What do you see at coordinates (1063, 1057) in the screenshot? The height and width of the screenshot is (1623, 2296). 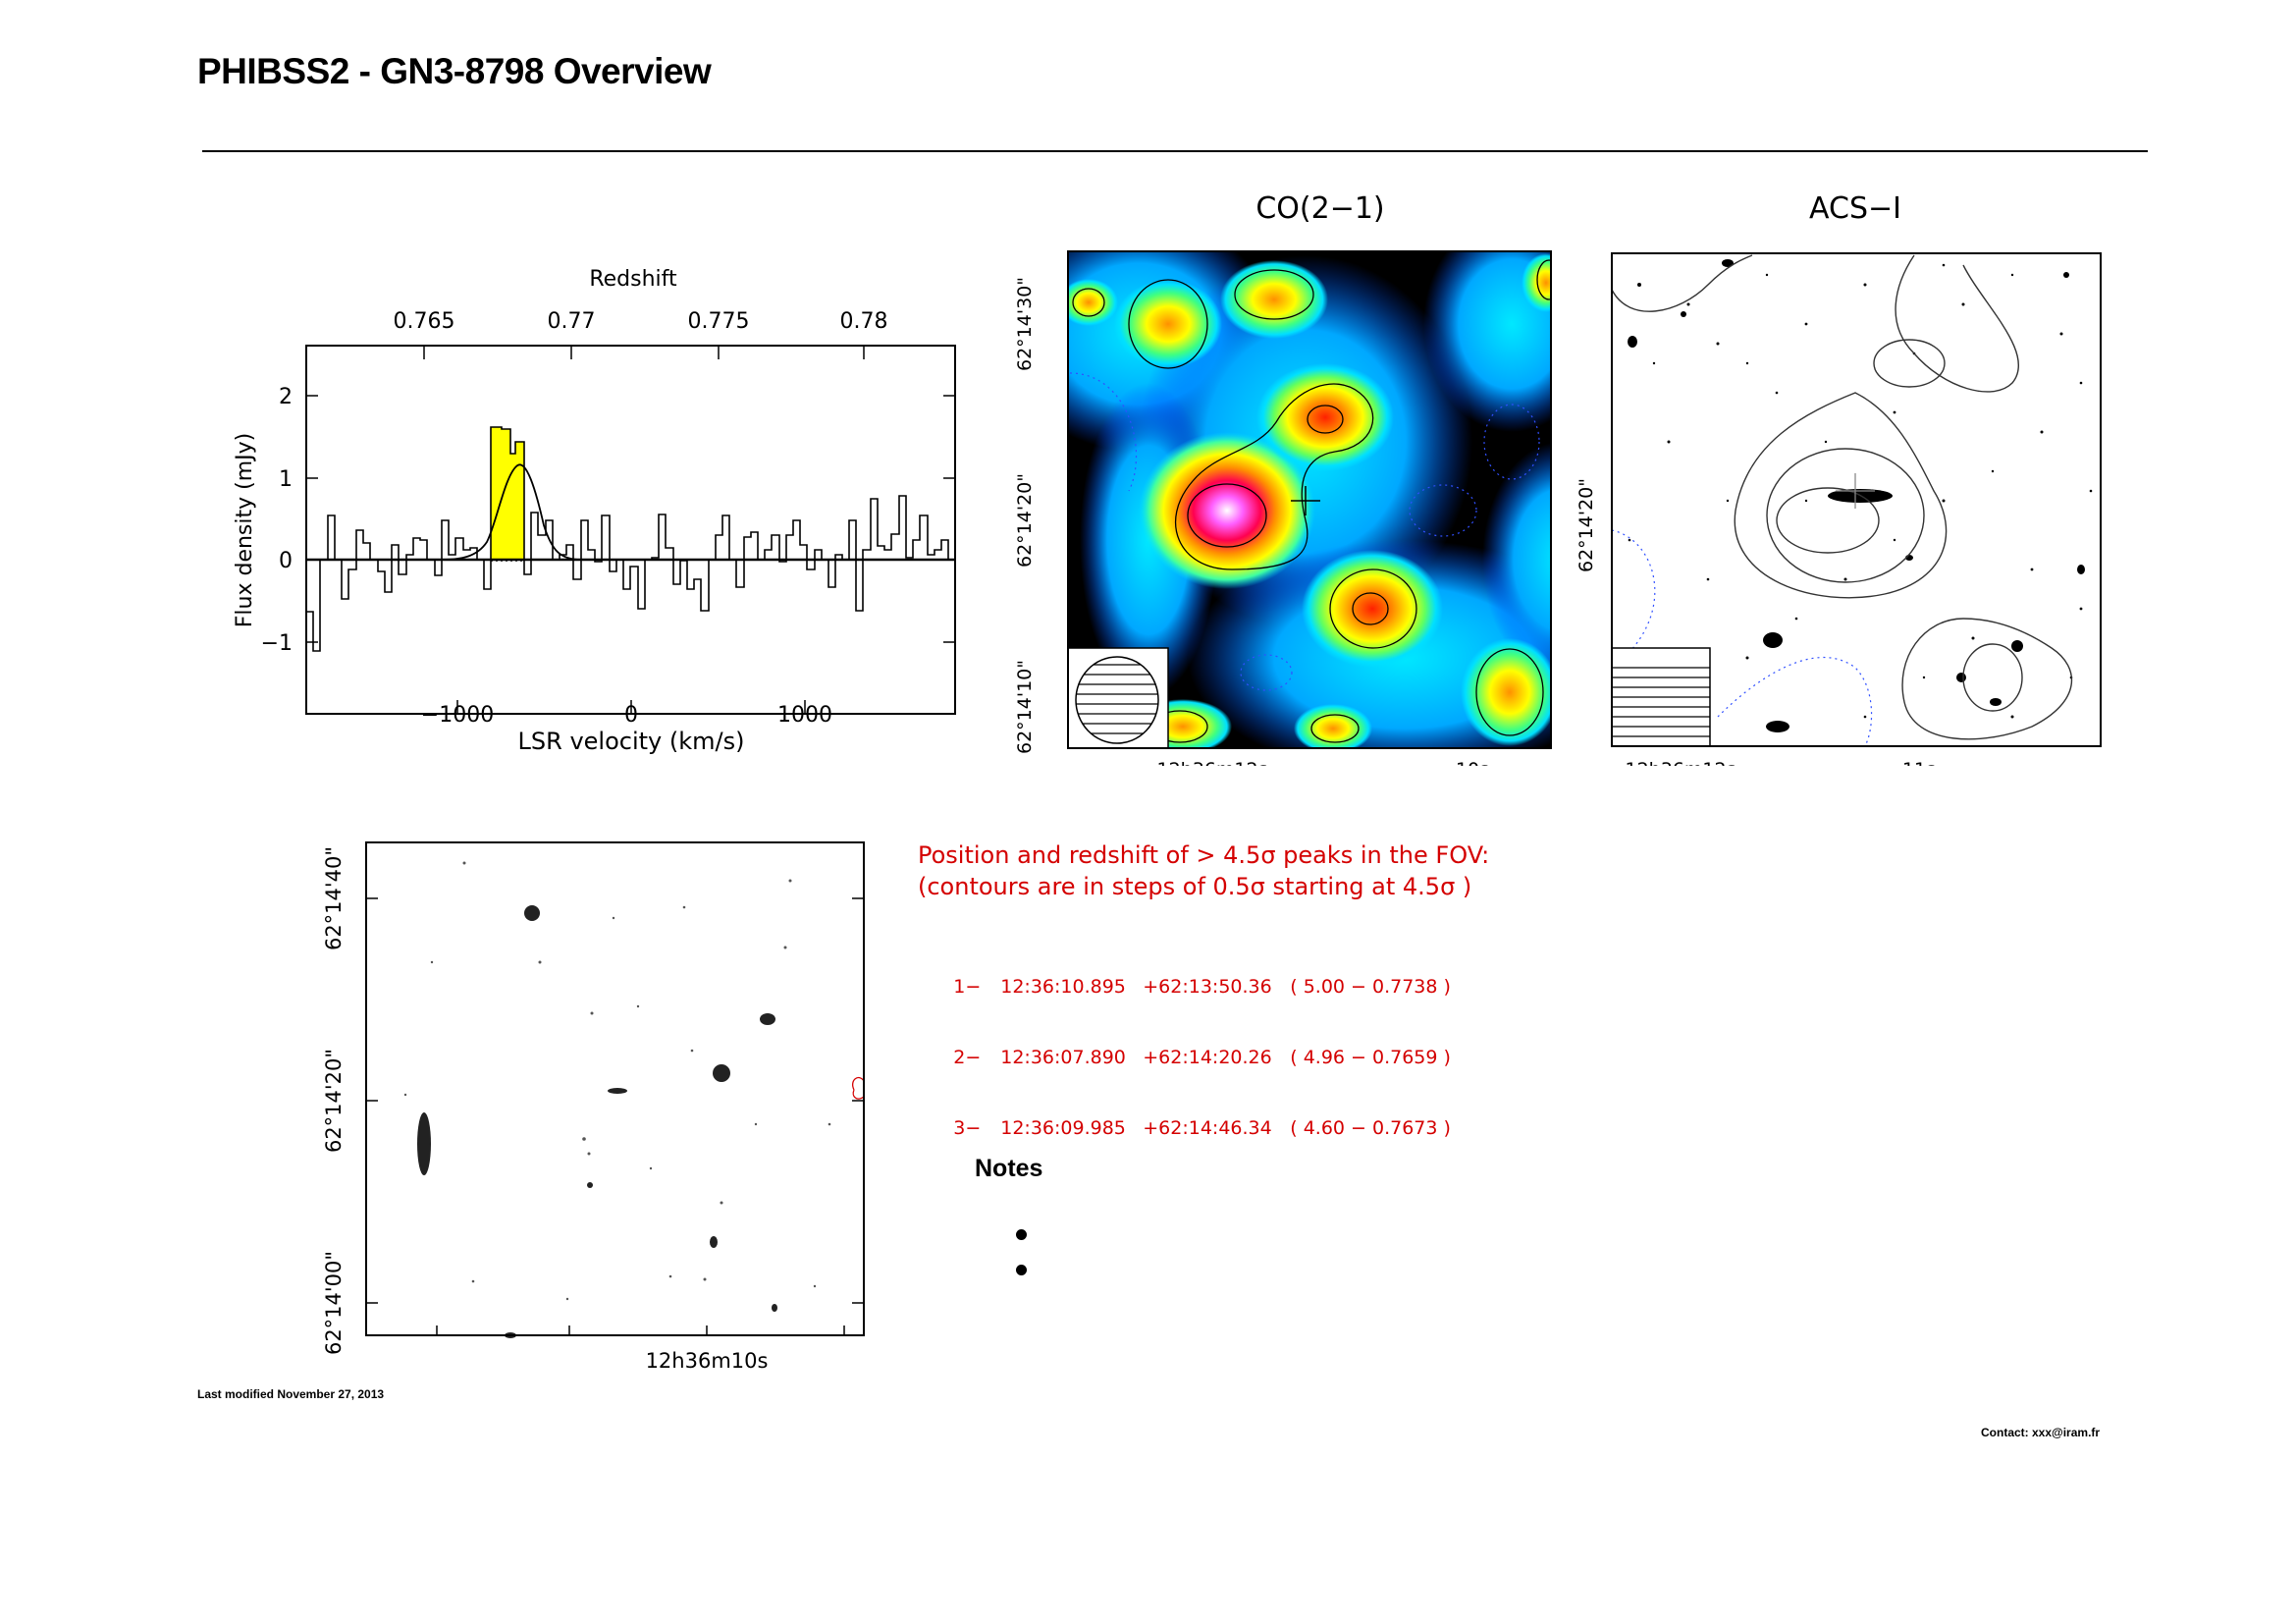 I see `peak-ra: 12:36:07.890` at bounding box center [1063, 1057].